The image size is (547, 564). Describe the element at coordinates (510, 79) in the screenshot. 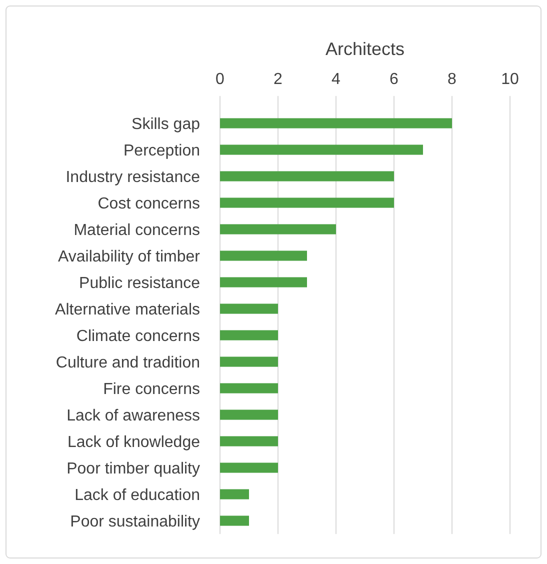

I see `x-tick-label: 10` at that location.